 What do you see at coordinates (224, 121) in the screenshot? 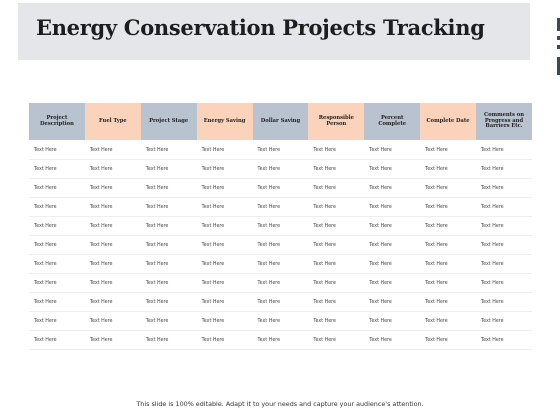
I see `column-header: Energy Saving` at bounding box center [224, 121].